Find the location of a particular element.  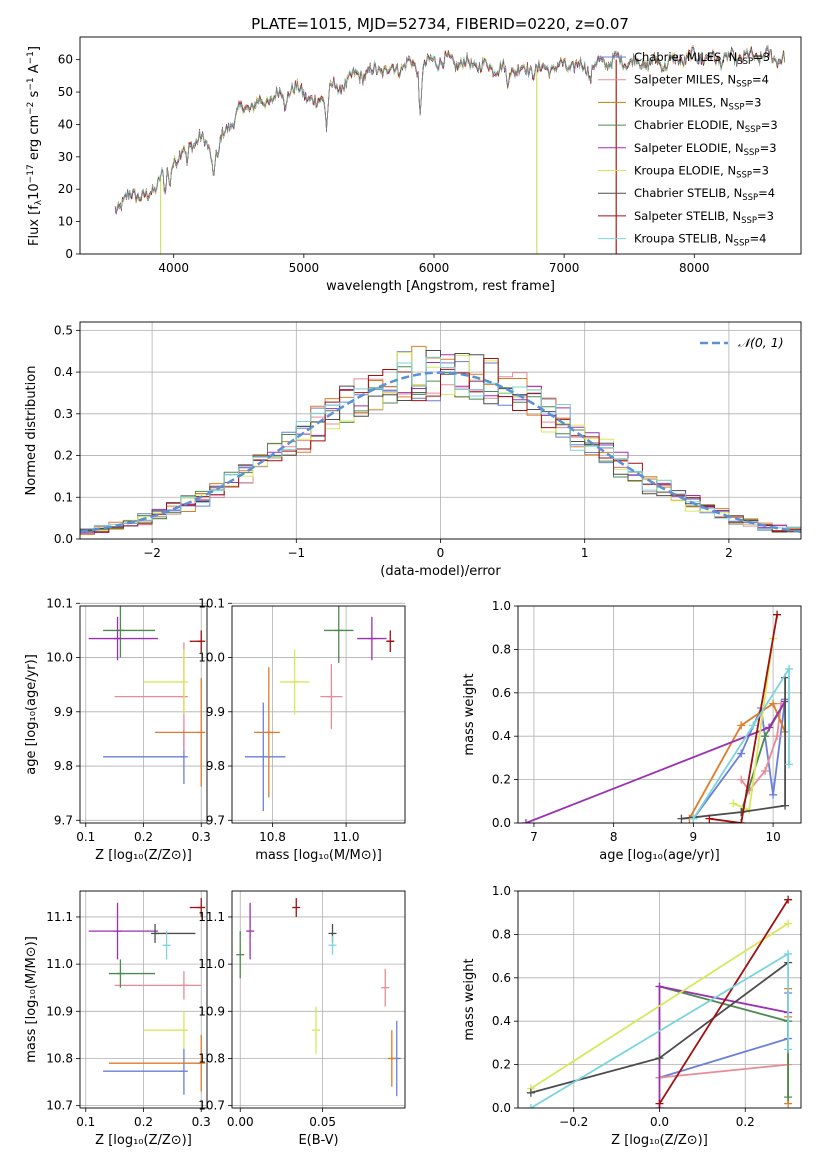

y-tick-label: 0.3 is located at coordinates (63, 414).